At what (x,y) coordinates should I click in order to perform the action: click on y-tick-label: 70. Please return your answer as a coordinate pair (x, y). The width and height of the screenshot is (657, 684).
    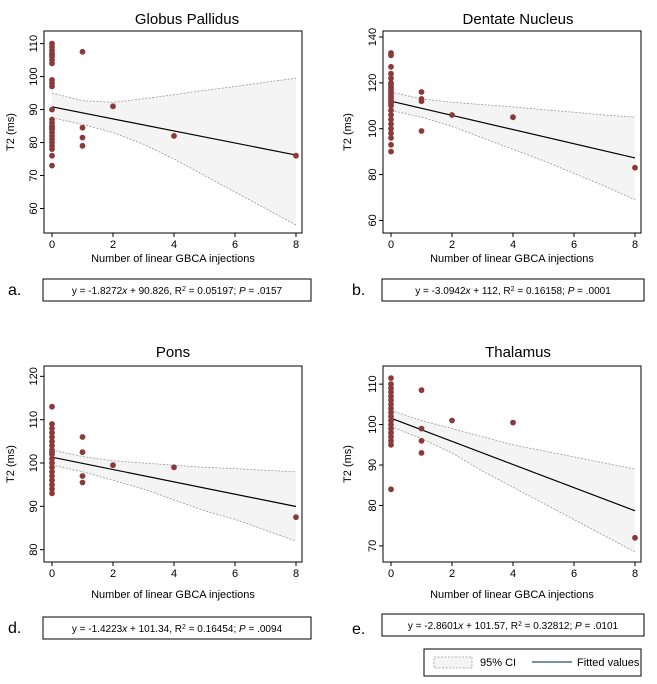
    Looking at the image, I should click on (373, 546).